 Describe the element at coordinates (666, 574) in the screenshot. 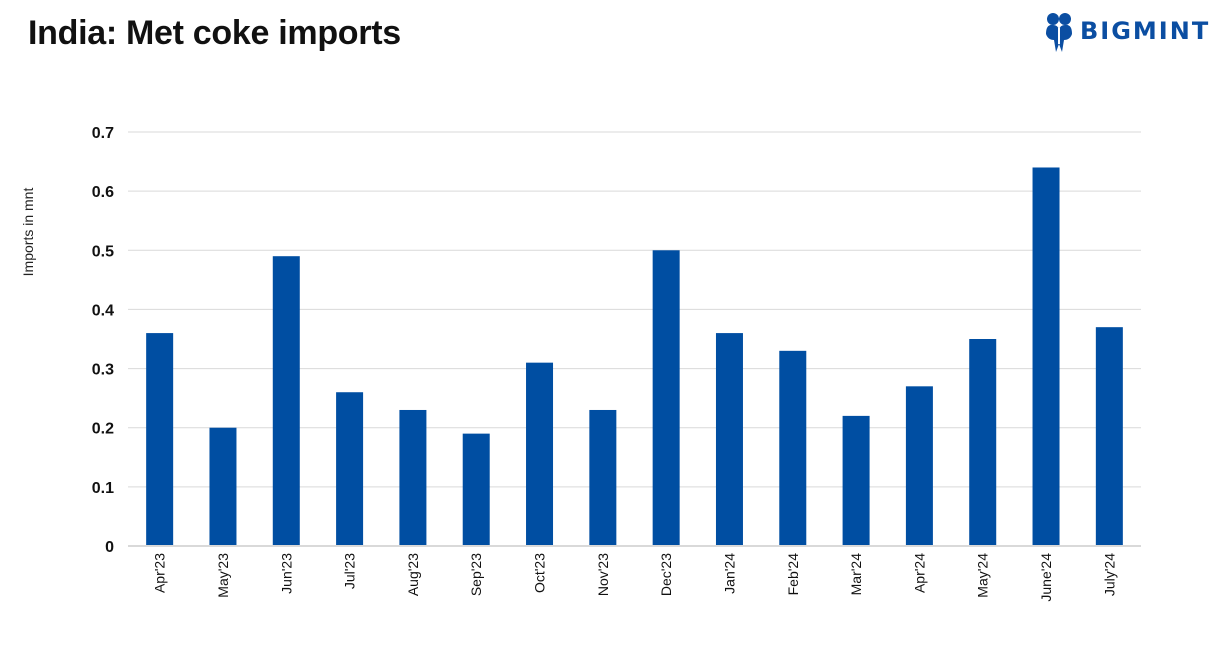

I see `x-tick-label: Dec'23` at that location.